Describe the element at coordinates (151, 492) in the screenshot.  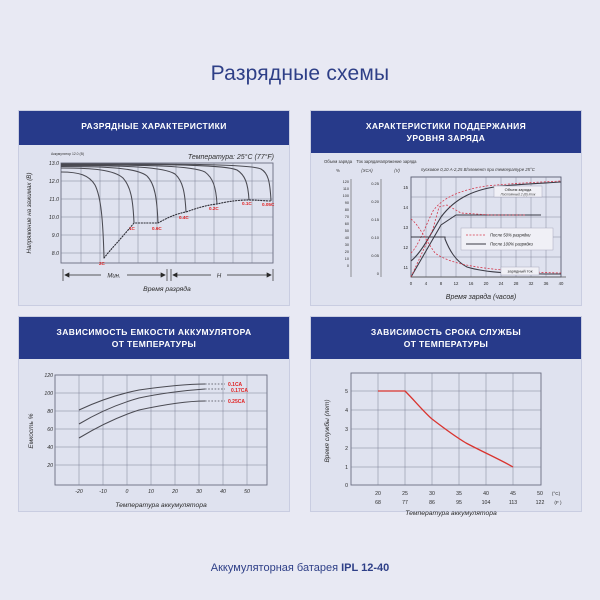
I see `capacity-xtick-3: 10` at that location.